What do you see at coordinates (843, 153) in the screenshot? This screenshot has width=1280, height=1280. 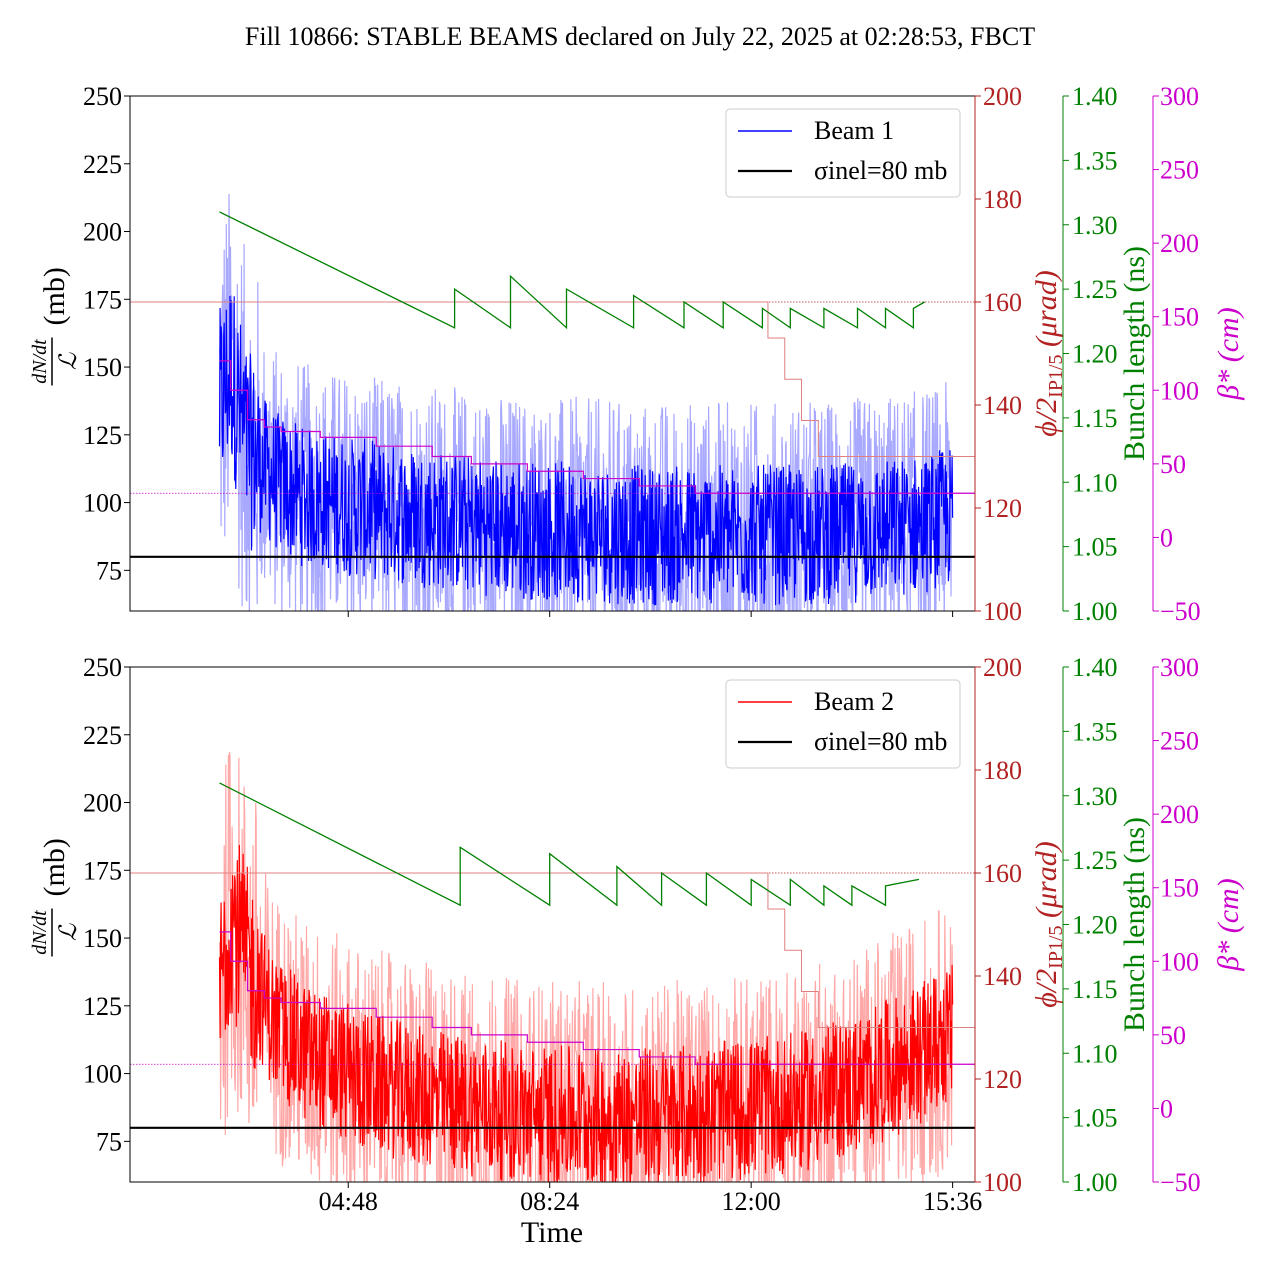 I see `legend: Beam 1 σinel=80 mb` at bounding box center [843, 153].